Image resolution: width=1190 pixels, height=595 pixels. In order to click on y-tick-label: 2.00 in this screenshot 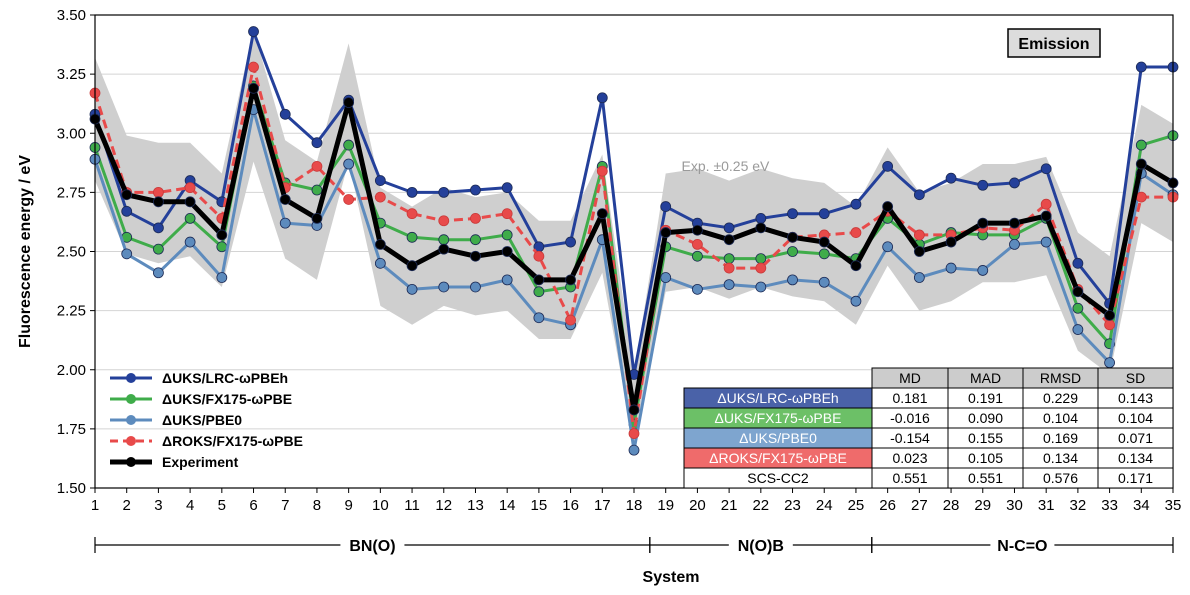, I will do `click(71, 370)`.